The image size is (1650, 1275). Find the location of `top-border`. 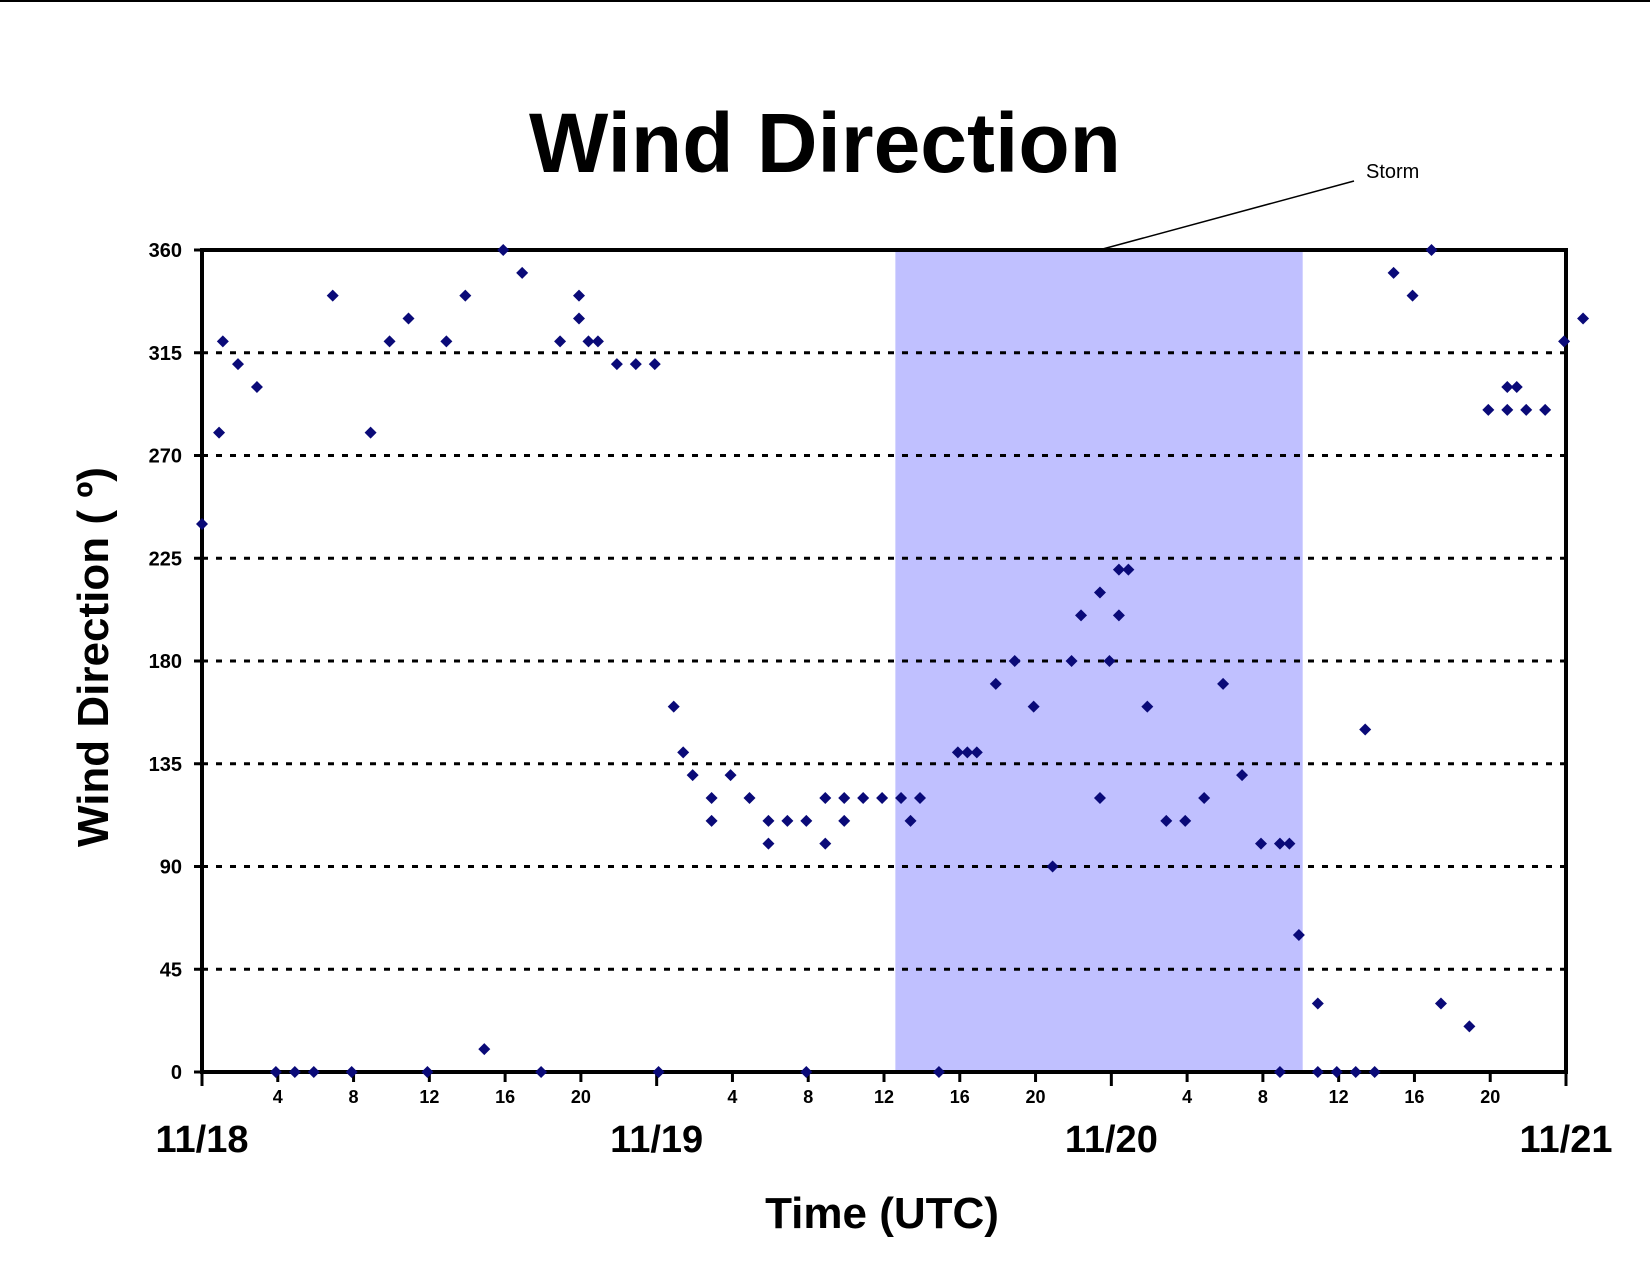

top-border is located at coordinates (825, 1).